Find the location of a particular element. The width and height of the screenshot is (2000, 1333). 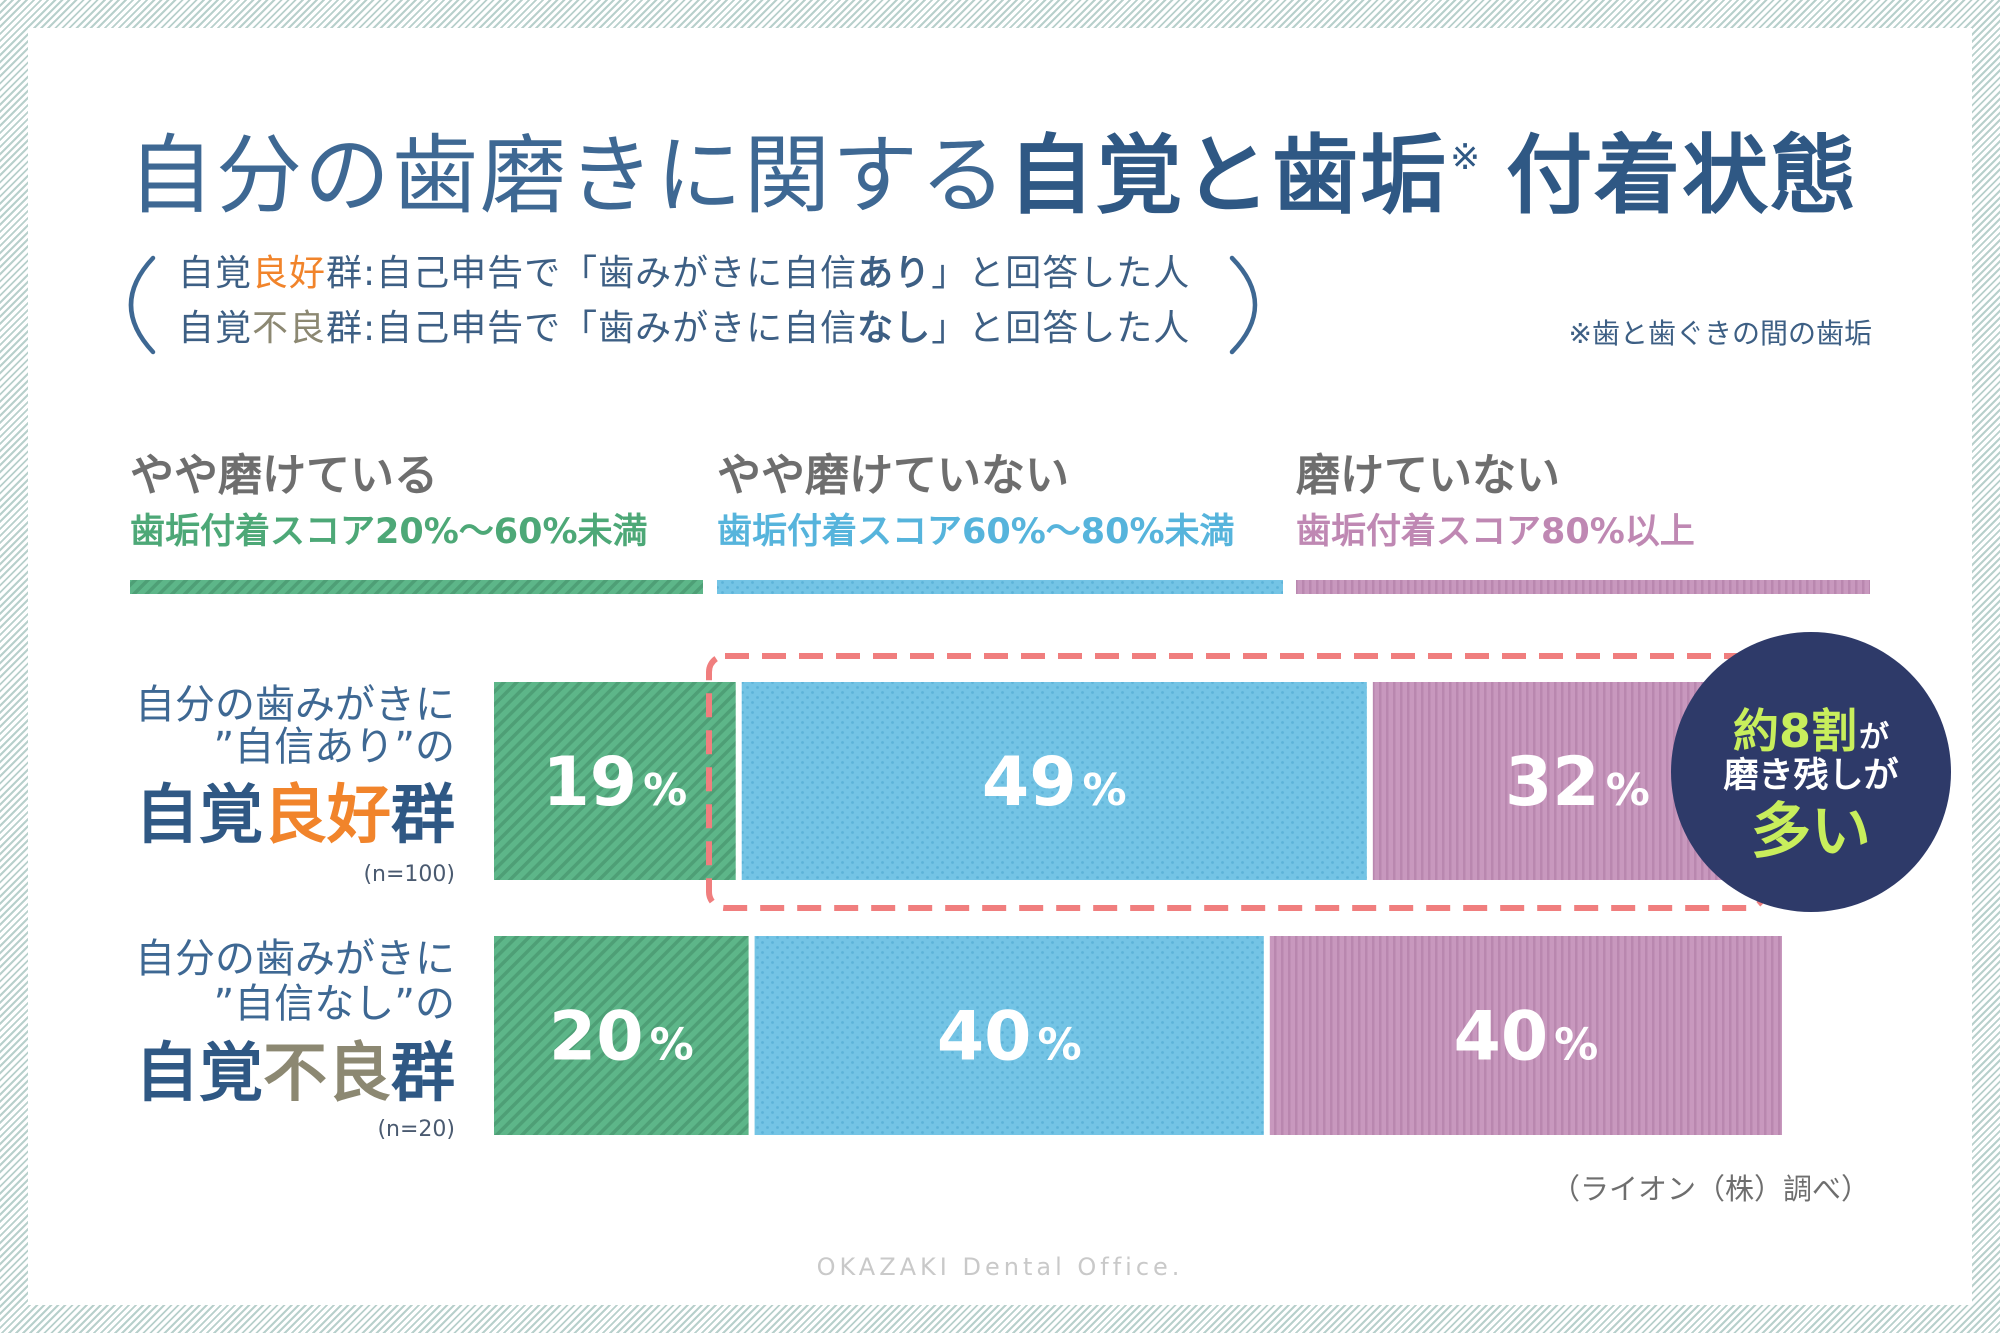

callout-badge: 約8割が 磨き残しが 多い is located at coordinates (1811, 772).